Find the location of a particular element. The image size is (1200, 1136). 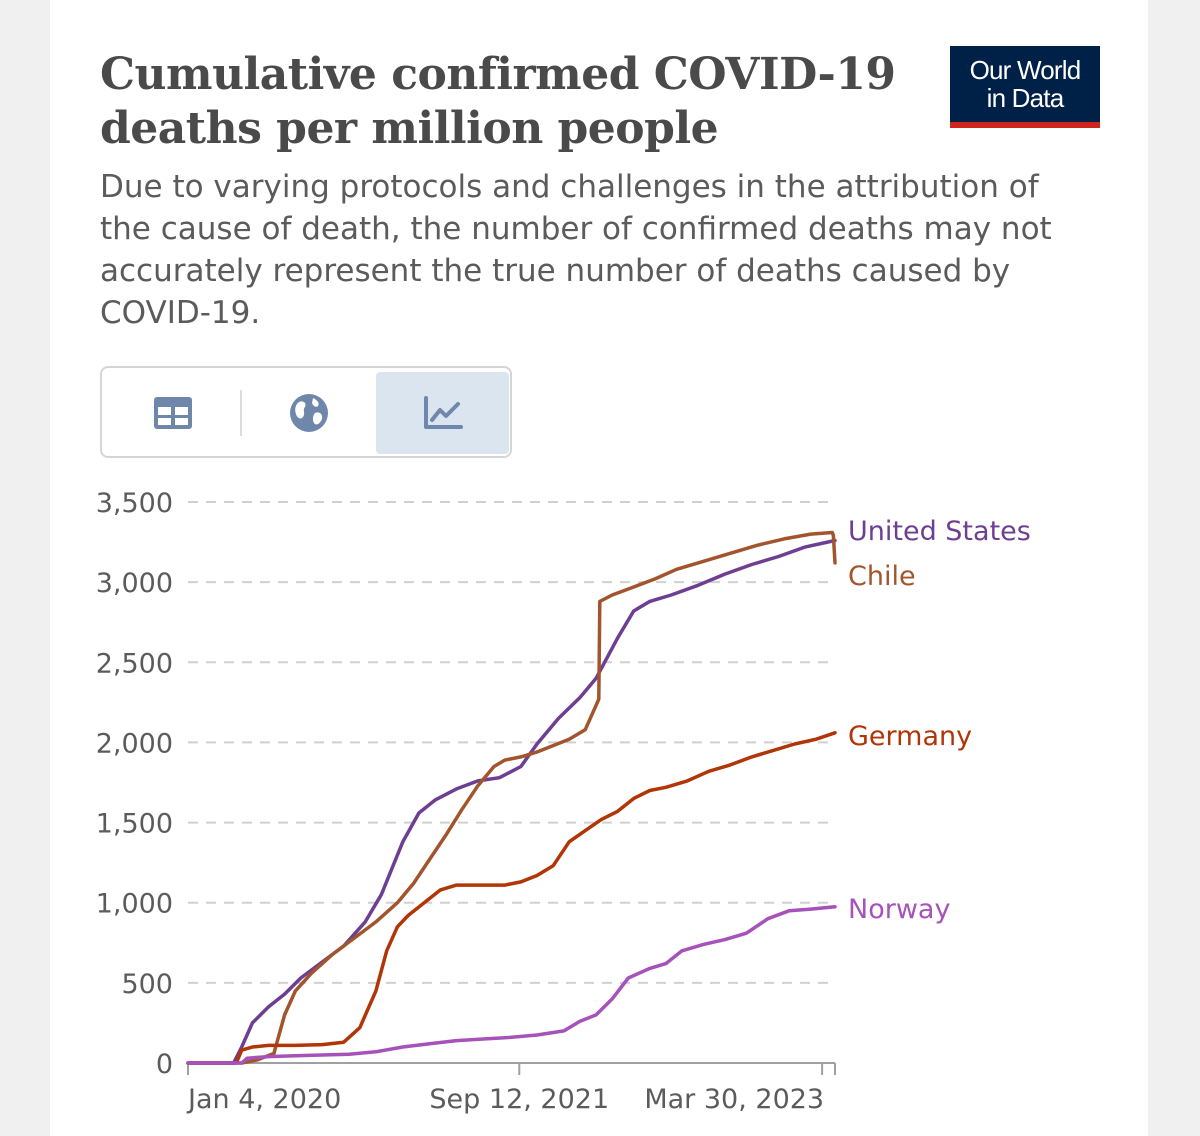

series-labels: United States Chile Germany Norway is located at coordinates (939, 720).